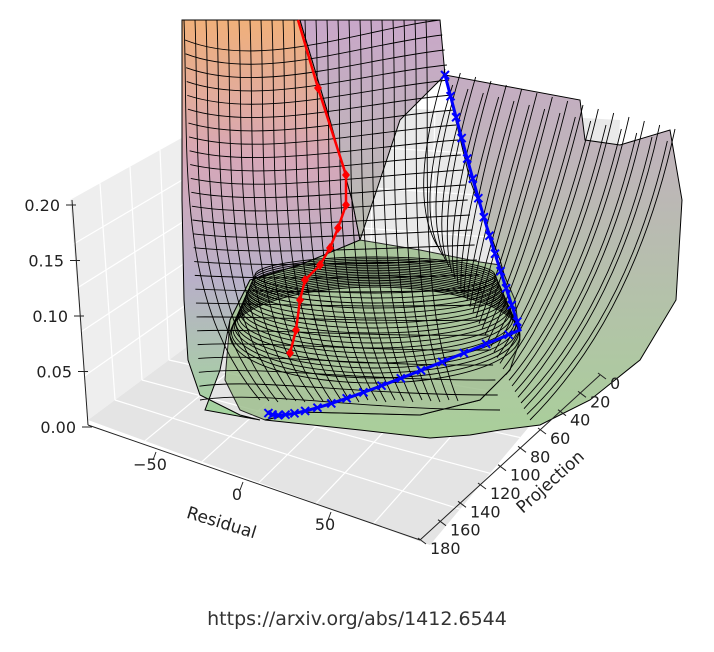 This screenshot has height=652, width=714. I want to click on y-tick-label: 20, so click(600, 401).